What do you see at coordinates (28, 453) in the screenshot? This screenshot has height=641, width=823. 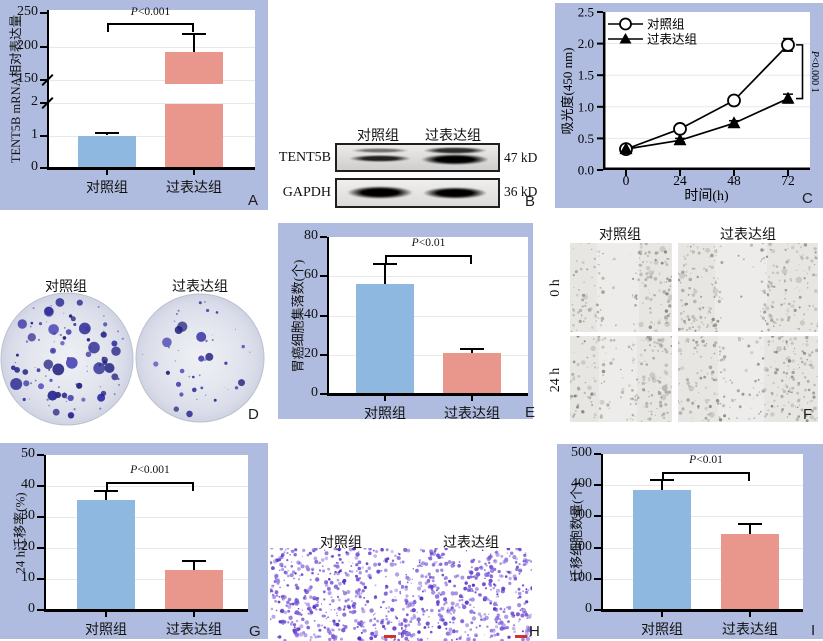 I see `y-tick-label: 50` at bounding box center [28, 453].